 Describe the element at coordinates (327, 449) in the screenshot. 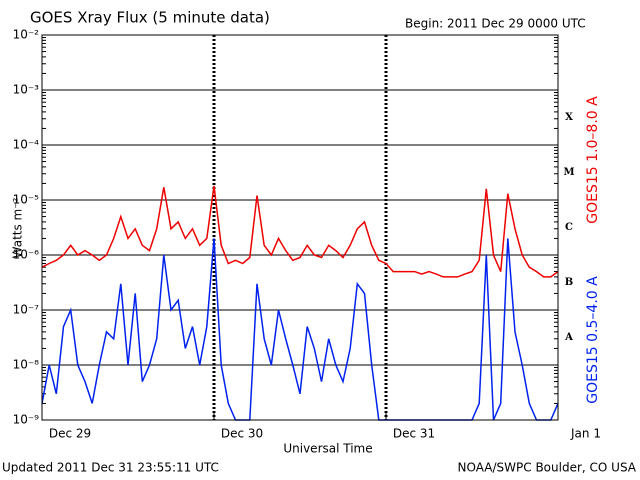

I see `x-axis-label: Universal Time` at that location.